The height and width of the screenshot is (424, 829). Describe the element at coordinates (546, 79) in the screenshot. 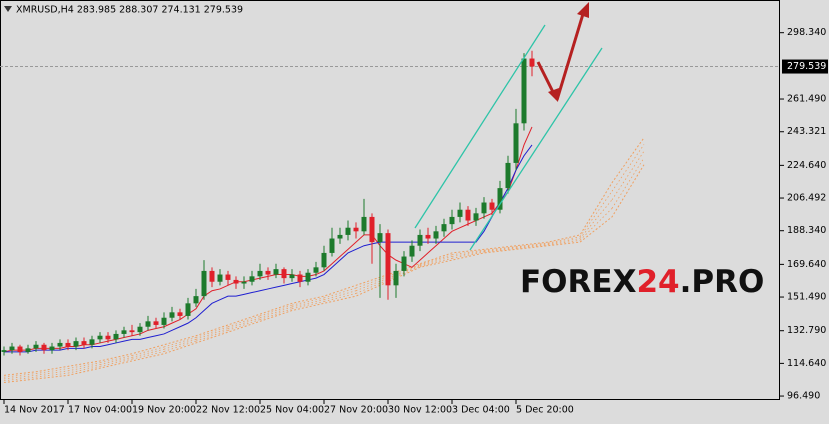

I see `forecast-arrow` at that location.